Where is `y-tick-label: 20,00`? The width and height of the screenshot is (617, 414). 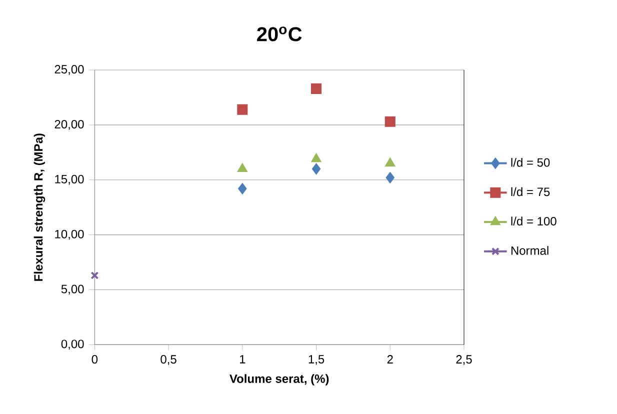
y-tick-label: 20,00 is located at coordinates (69, 125).